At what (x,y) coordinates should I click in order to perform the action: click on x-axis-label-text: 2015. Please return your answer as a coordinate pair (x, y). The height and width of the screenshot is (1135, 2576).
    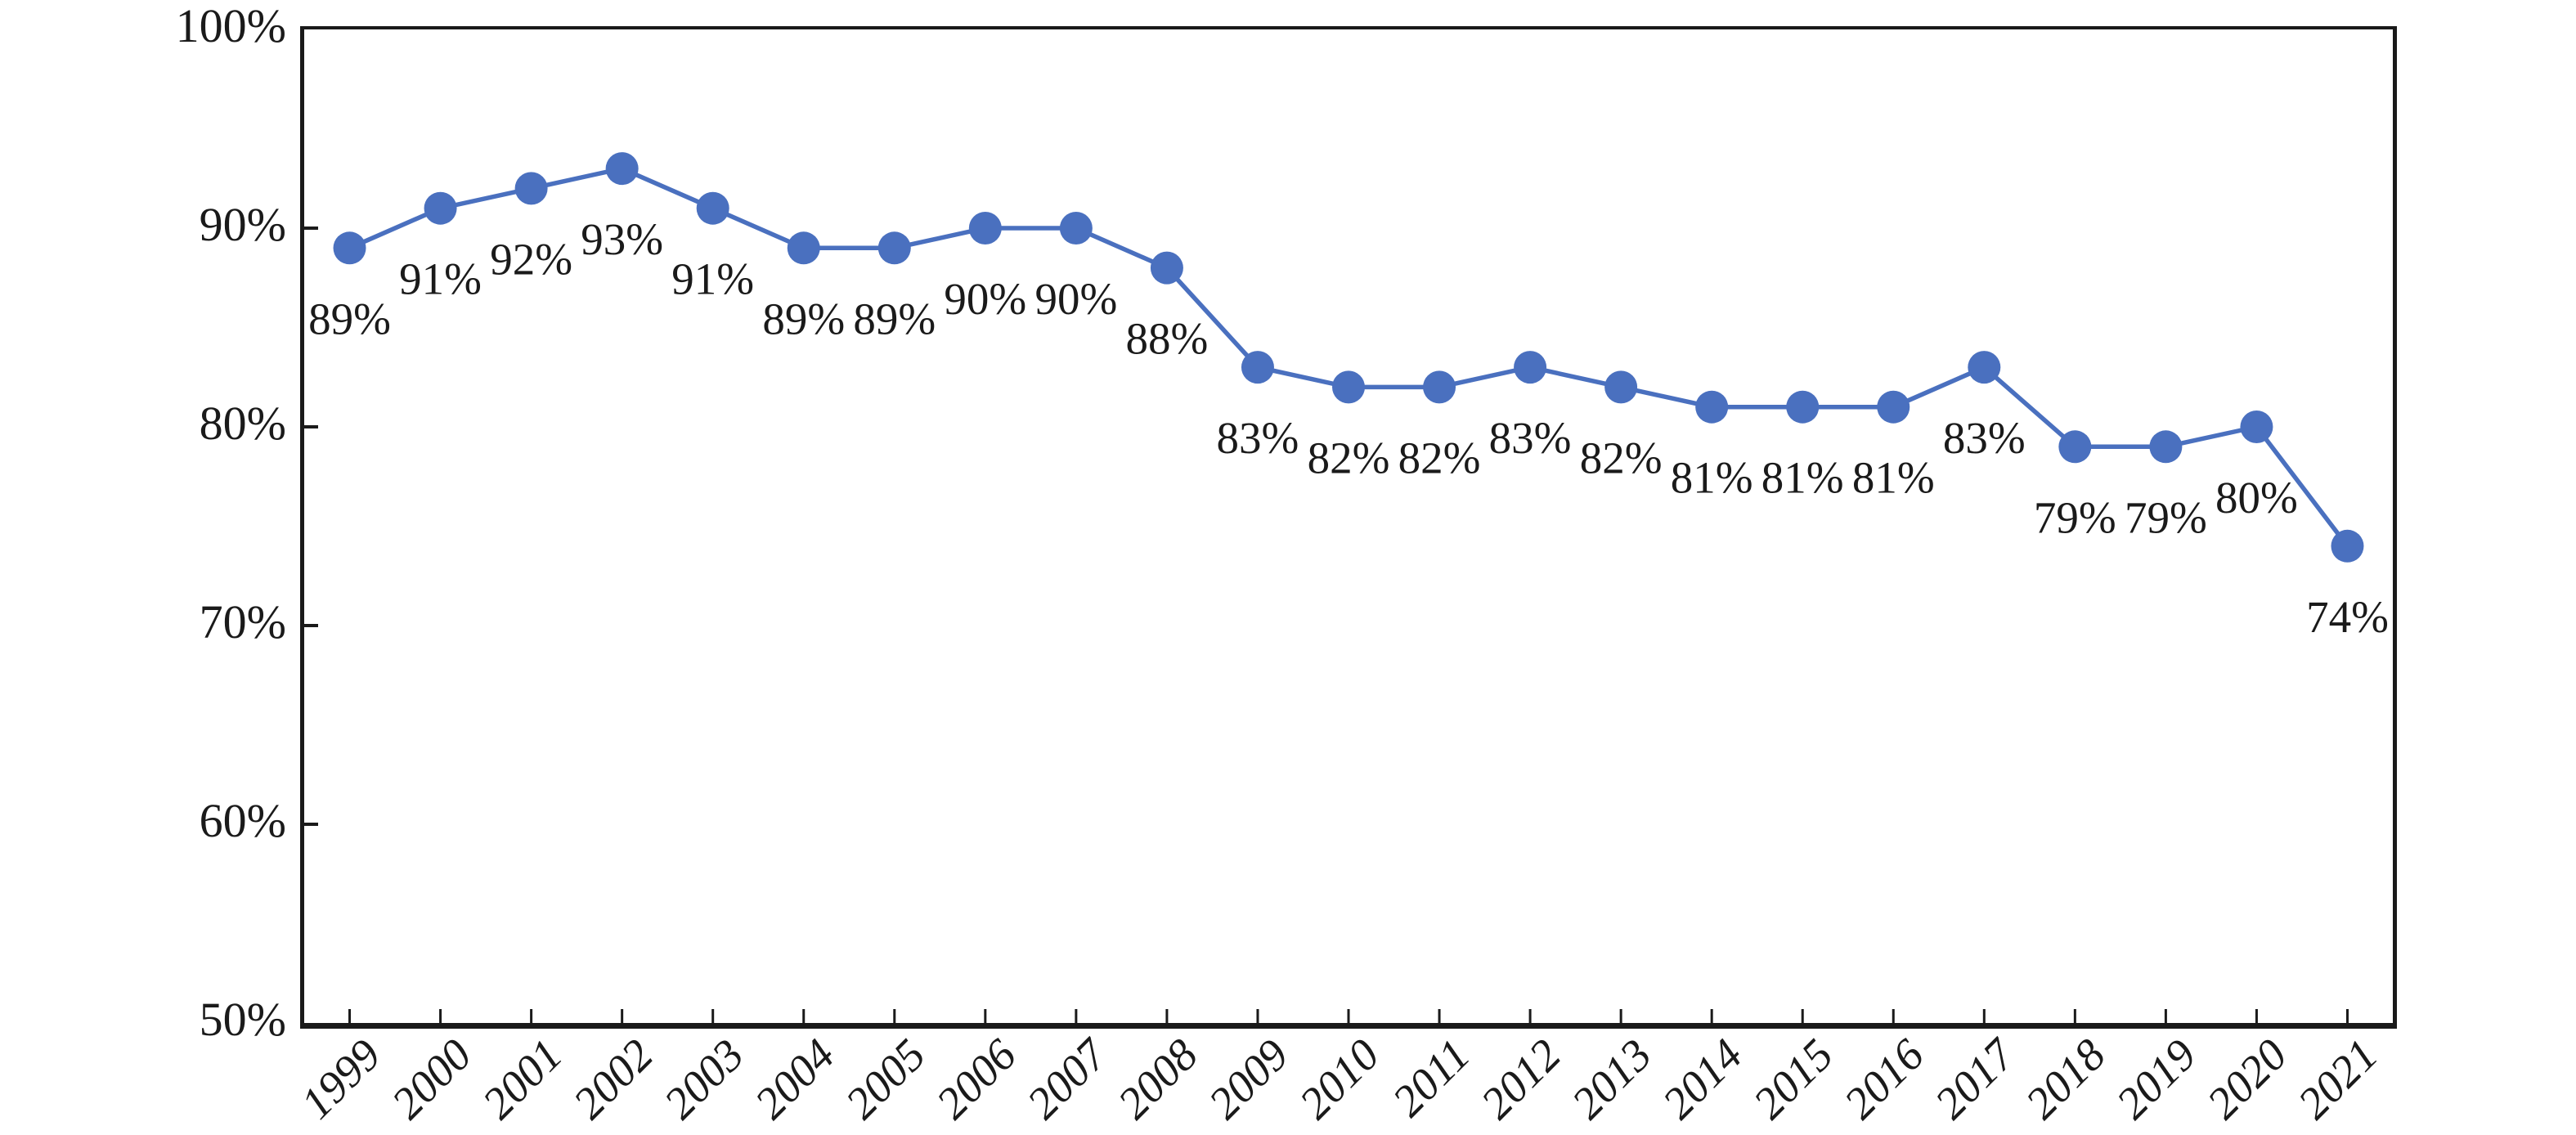
    Looking at the image, I should click on (1793, 1078).